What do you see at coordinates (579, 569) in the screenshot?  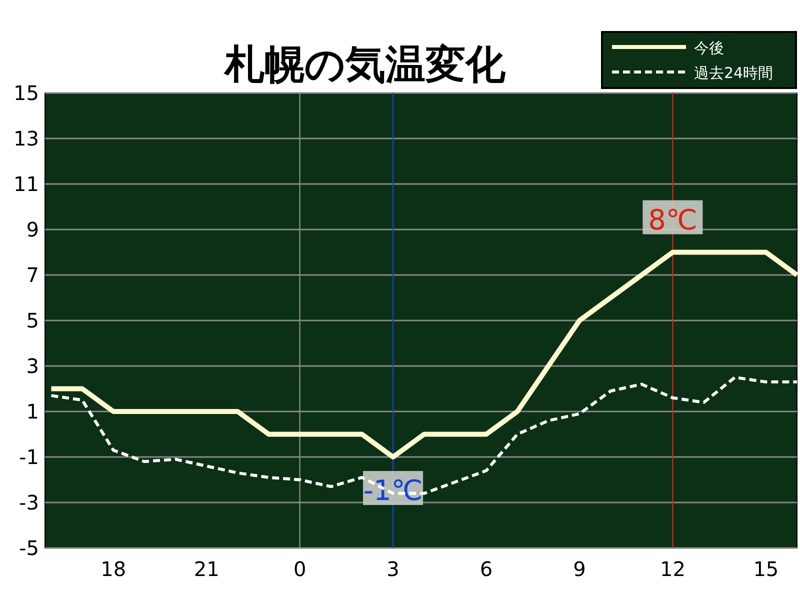 I see `x-tick-label: 9` at bounding box center [579, 569].